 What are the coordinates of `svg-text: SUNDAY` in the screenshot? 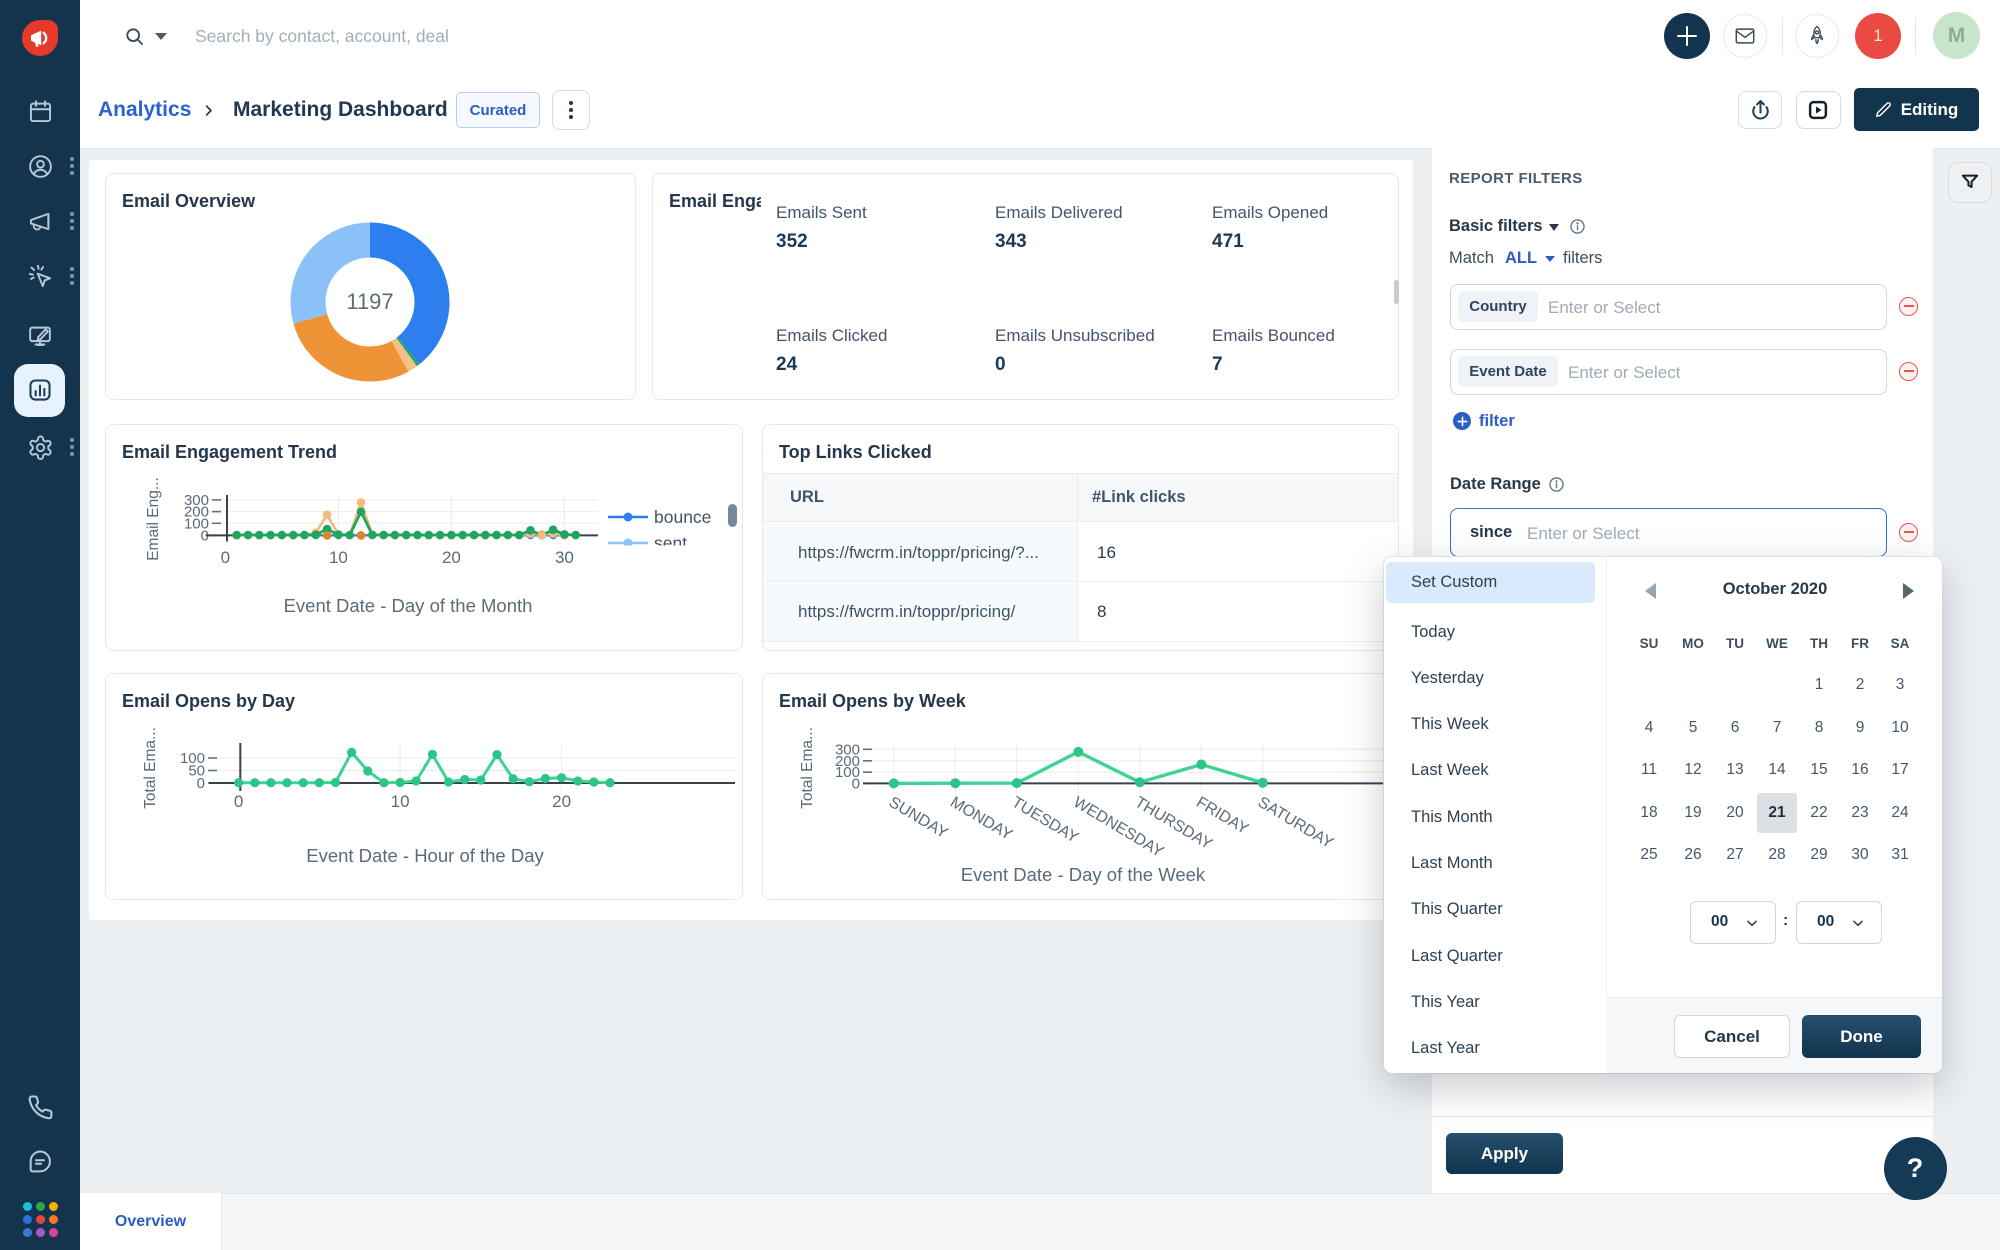 It's located at (918, 818).